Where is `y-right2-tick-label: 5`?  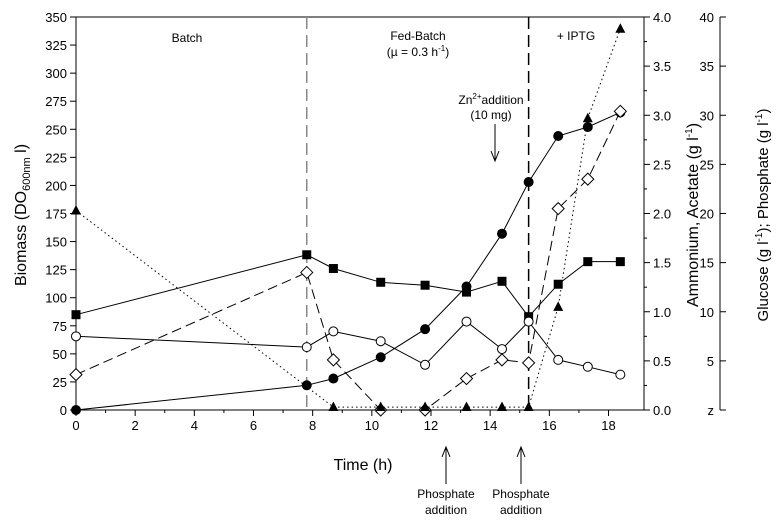 y-right2-tick-label: 5 is located at coordinates (710, 361).